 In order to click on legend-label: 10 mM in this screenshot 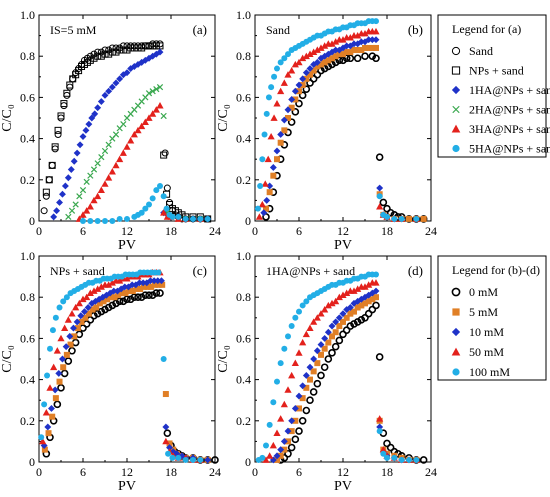, I will do `click(486, 332)`.